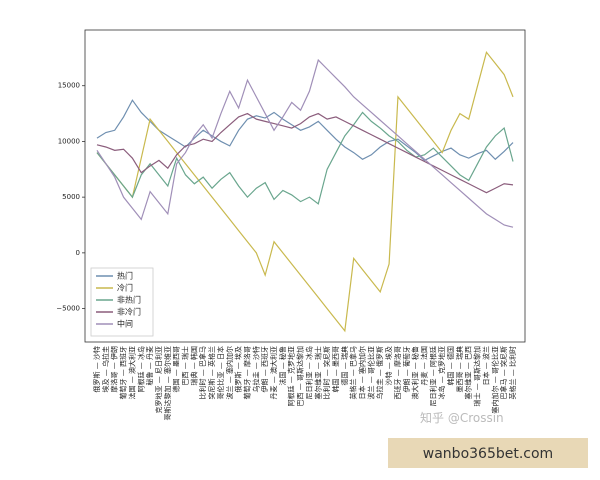 This screenshot has width=600, height=480. Describe the element at coordinates (273, 372) in the screenshot. I see `x-tick-label: 丹麦 — 澳大利亚` at that location.